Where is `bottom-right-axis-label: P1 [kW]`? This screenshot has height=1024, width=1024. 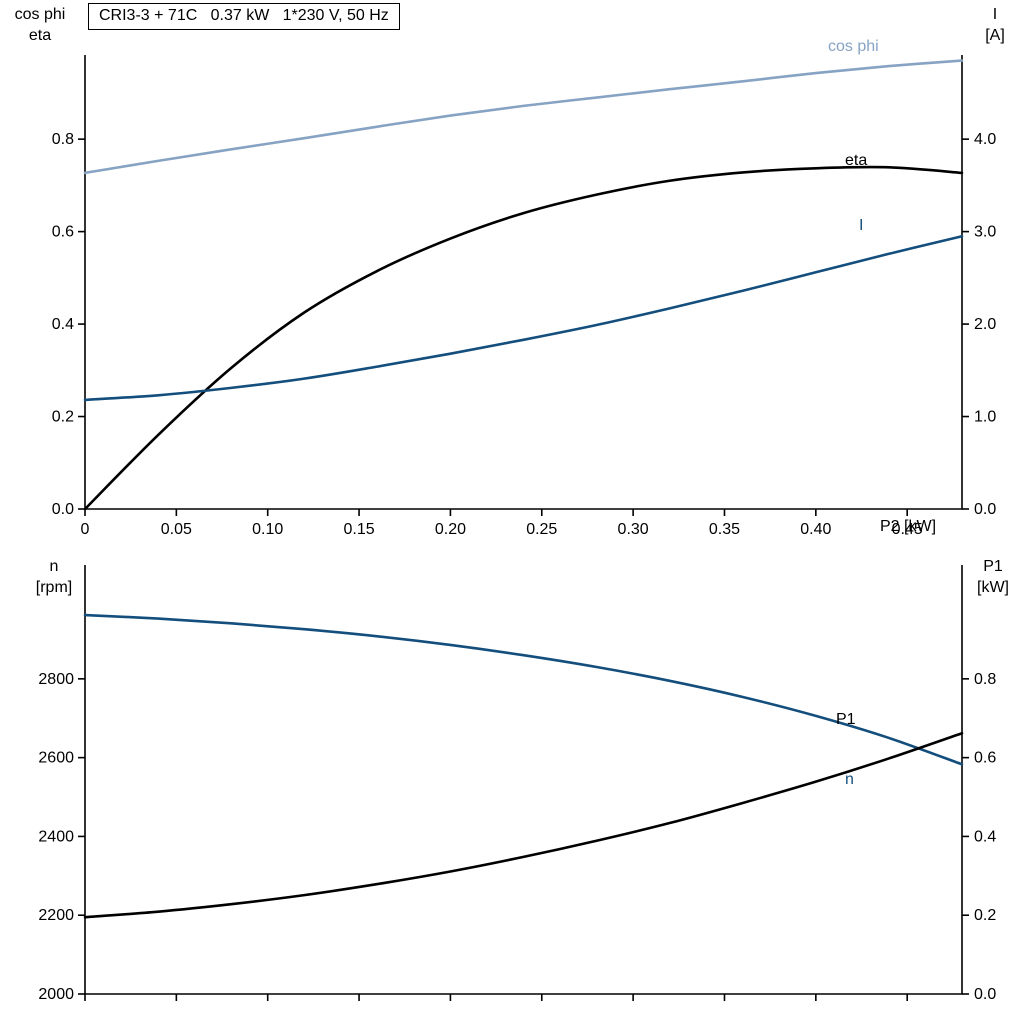 bottom-right-axis-label: P1 [kW] is located at coordinates (993, 577).